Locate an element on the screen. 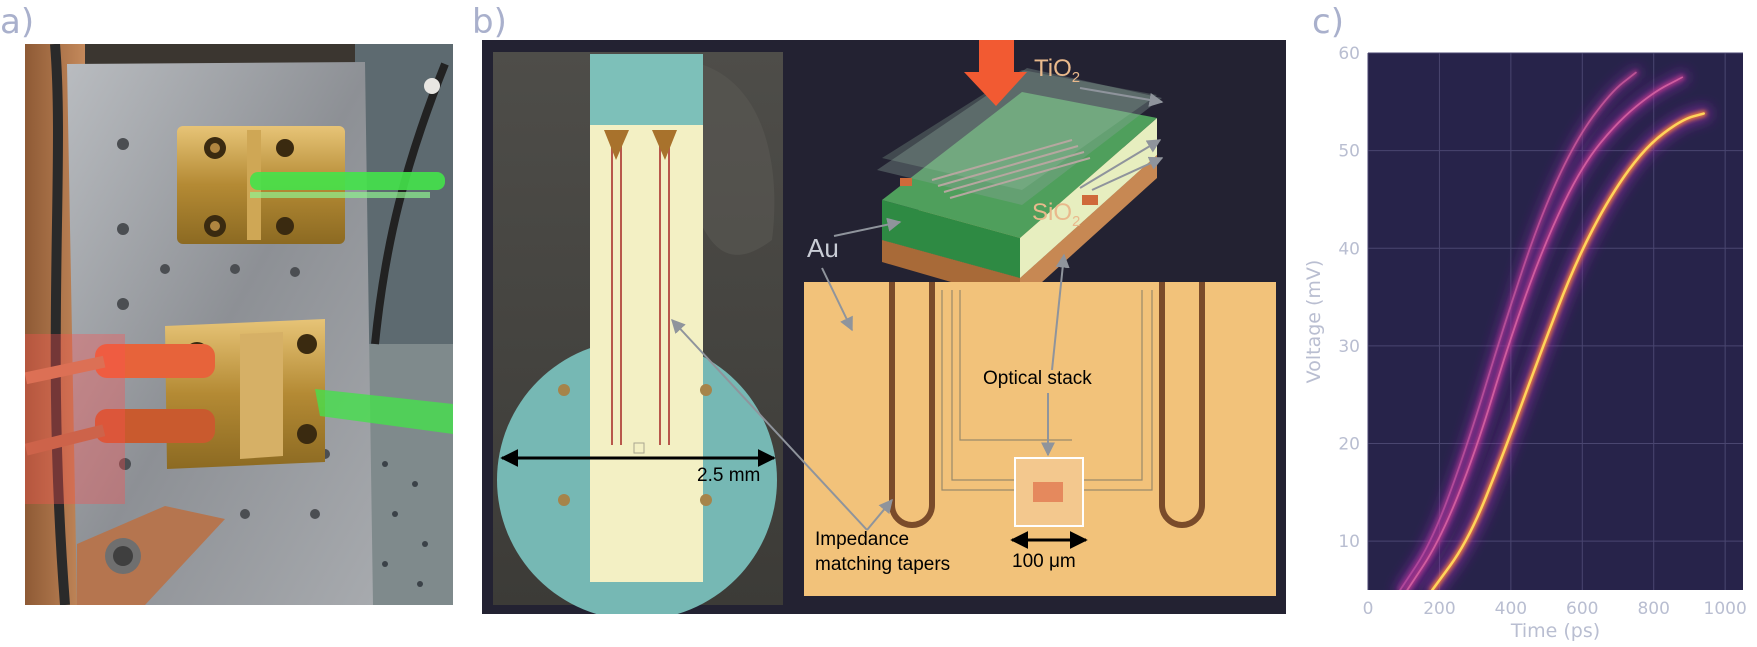 The width and height of the screenshot is (1757, 647). x-tick-label: 1000 is located at coordinates (1725, 609).